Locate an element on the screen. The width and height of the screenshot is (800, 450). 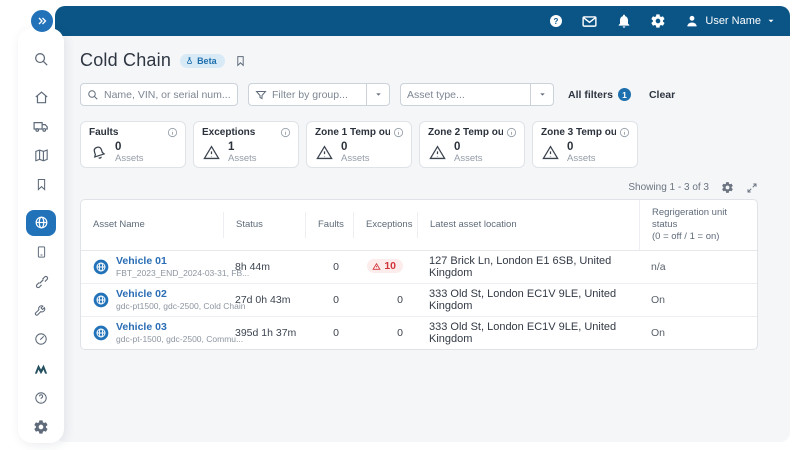
page-title: Cold Chain is located at coordinates (126, 60).